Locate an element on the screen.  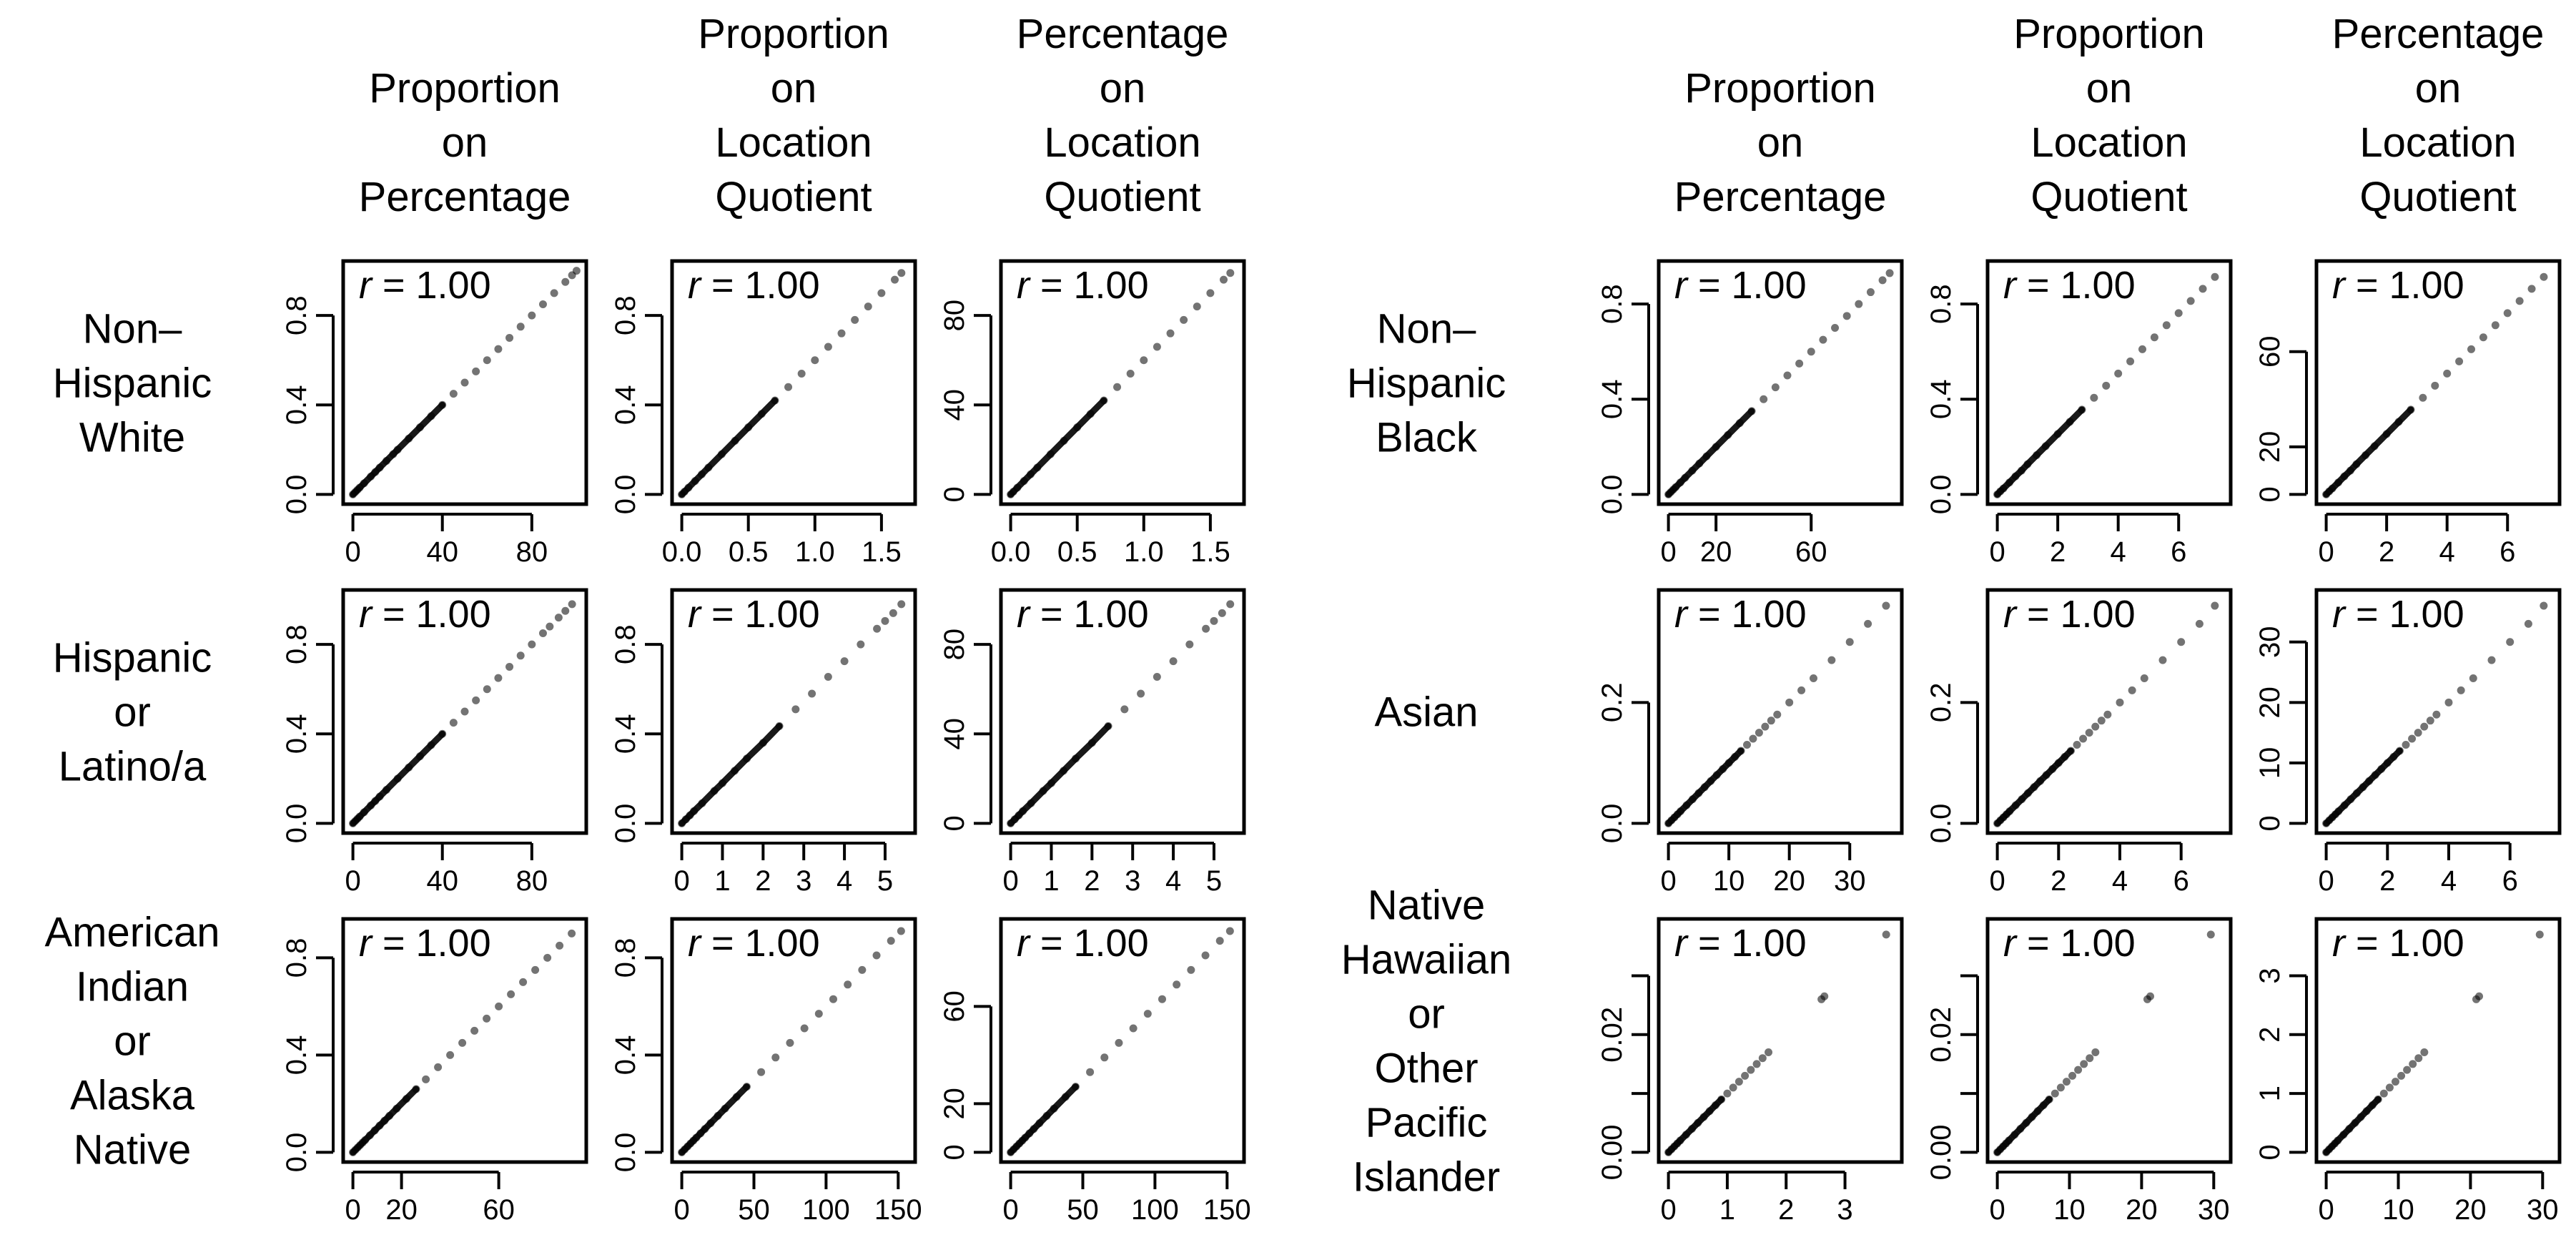
column-title-right-2: Percentage on Location Quotient is located at coordinates (2438, 116).